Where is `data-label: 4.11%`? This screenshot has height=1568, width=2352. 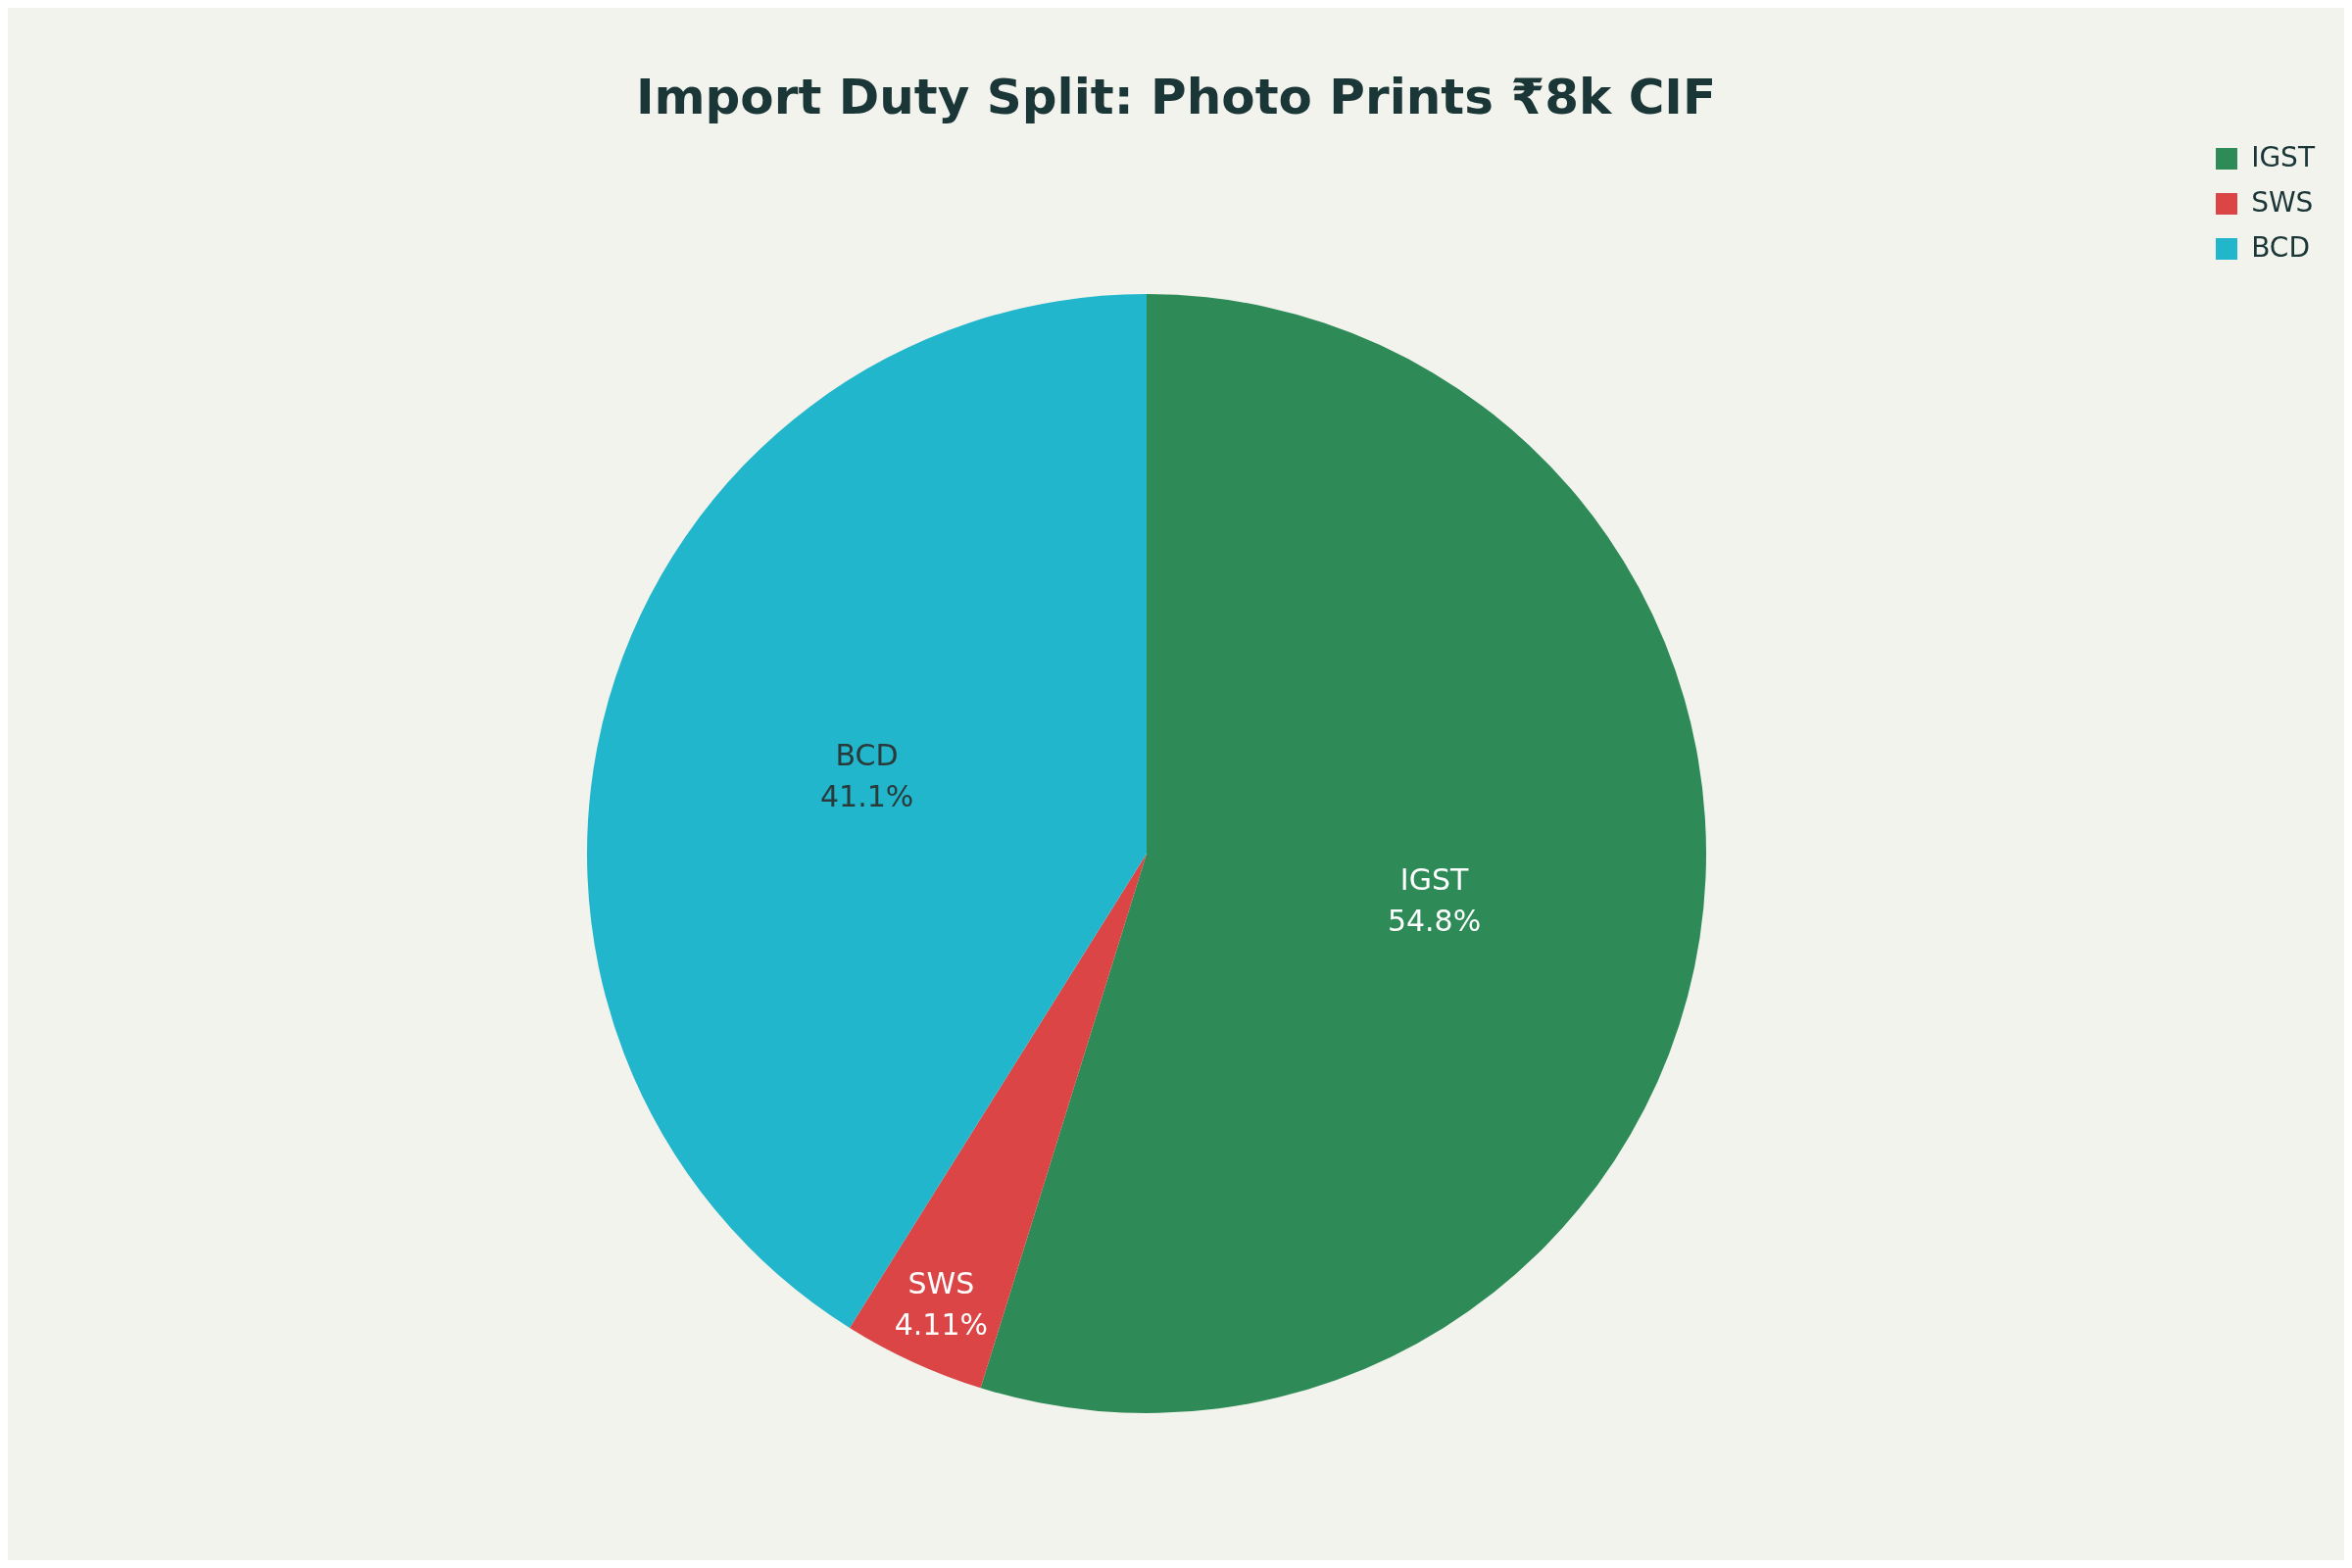 data-label: 4.11% is located at coordinates (941, 1324).